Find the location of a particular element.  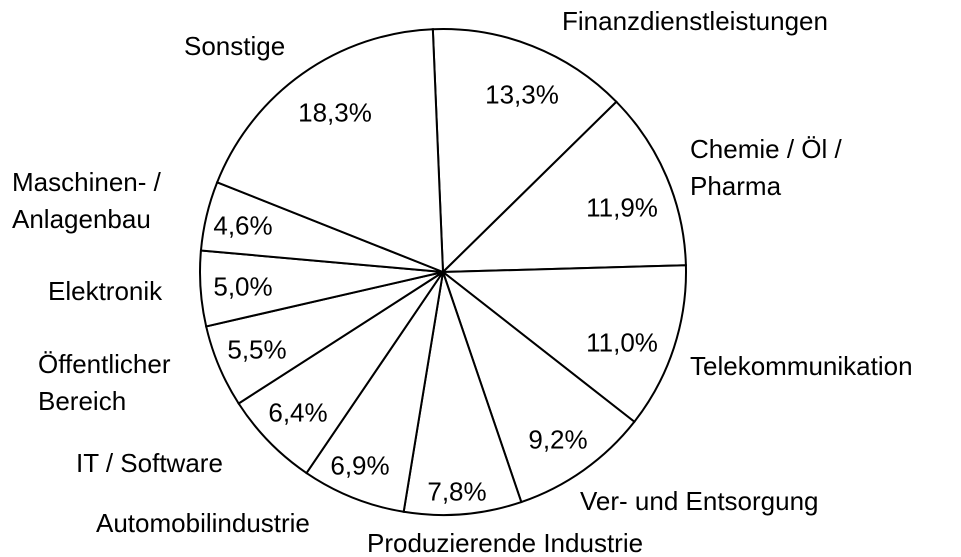

value-label: 9,2% is located at coordinates (558, 439).